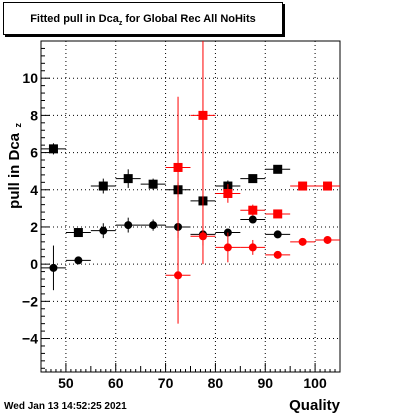  What do you see at coordinates (65, 406) in the screenshot?
I see `timestamp: Wed Jan 13 14:52:25 2021` at bounding box center [65, 406].